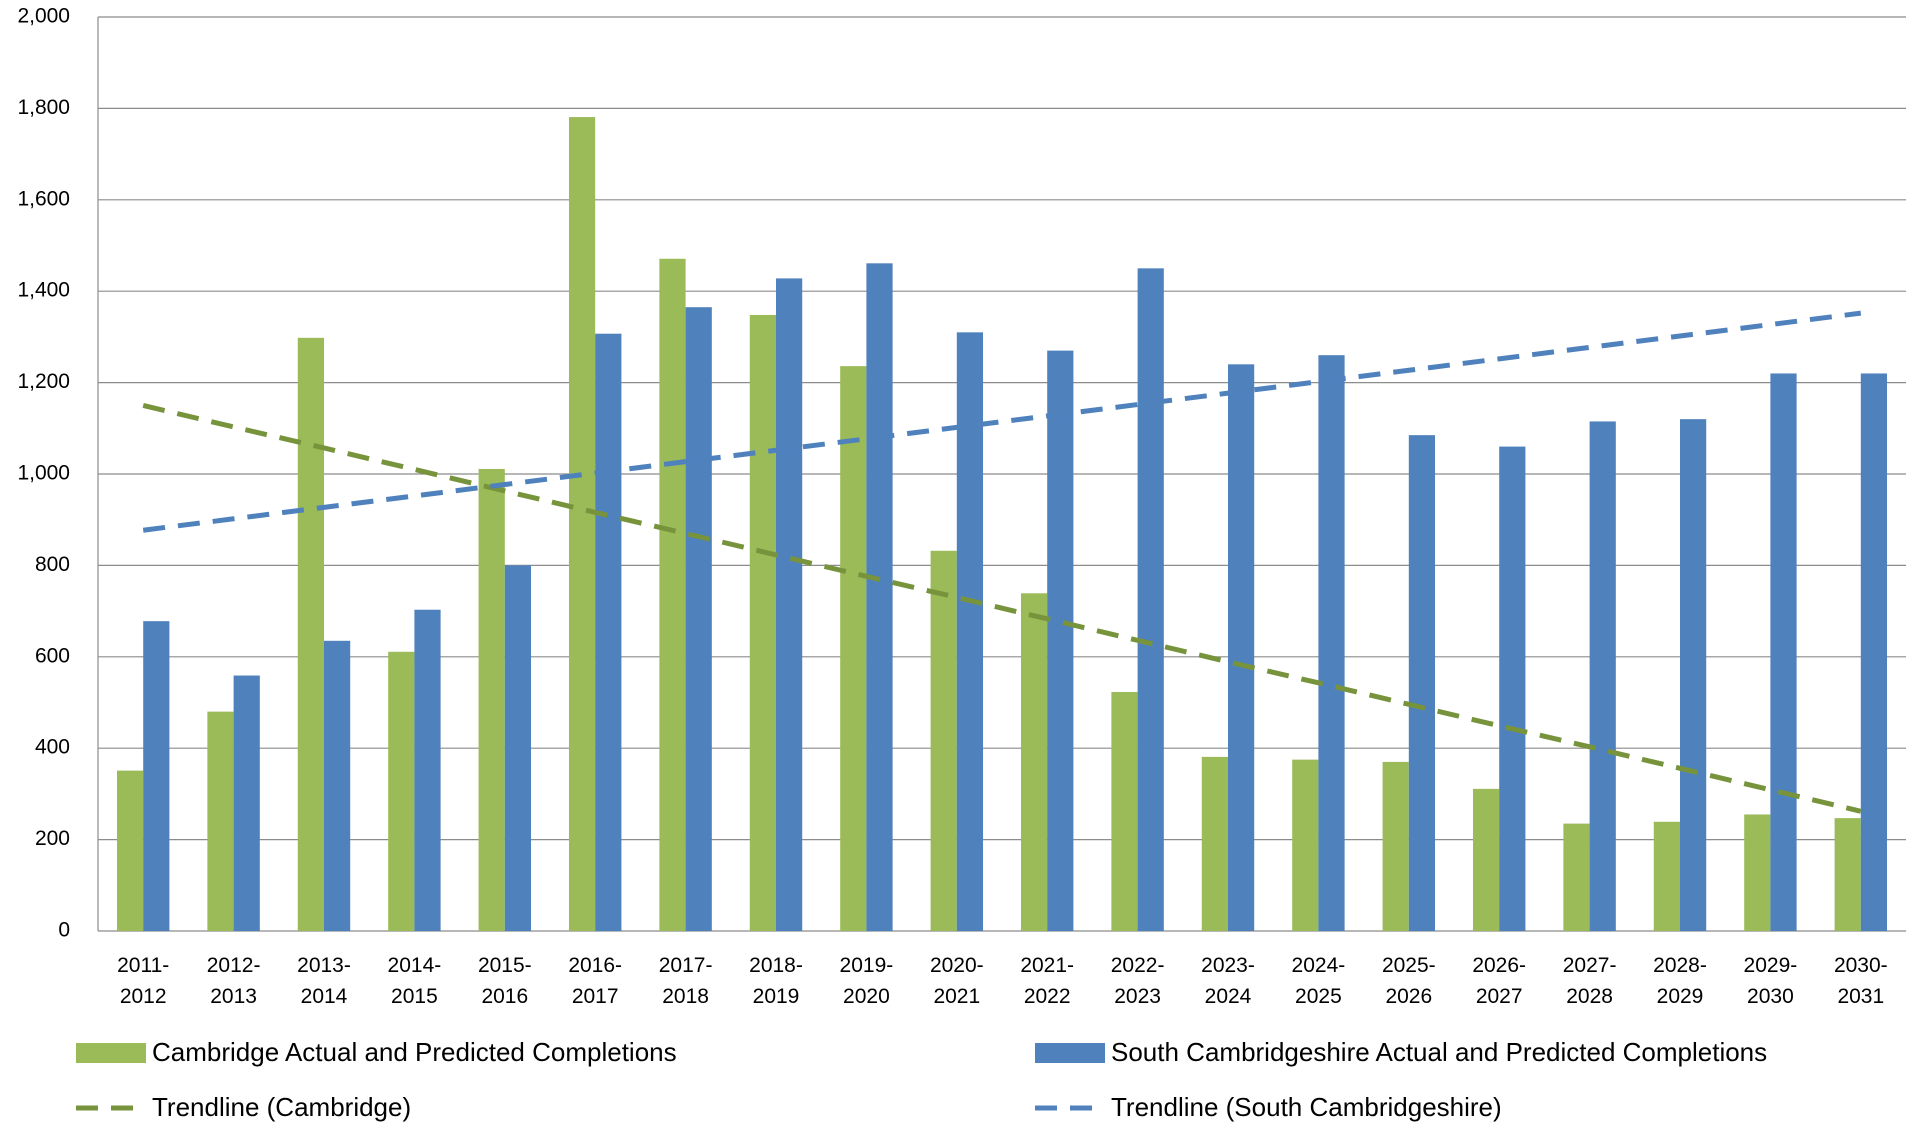 The height and width of the screenshot is (1148, 1913). What do you see at coordinates (866, 981) in the screenshot?
I see `x-tick-label: 2019-2020` at bounding box center [866, 981].